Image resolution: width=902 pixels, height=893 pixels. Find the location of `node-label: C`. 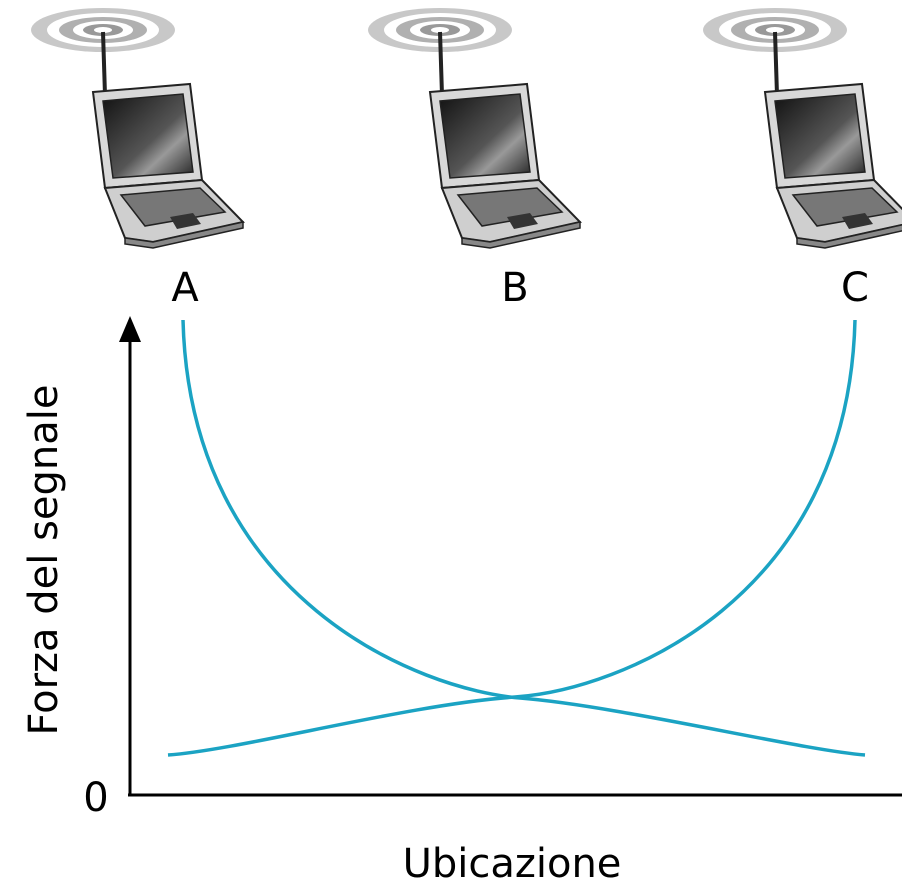

node-label: C is located at coordinates (855, 288).